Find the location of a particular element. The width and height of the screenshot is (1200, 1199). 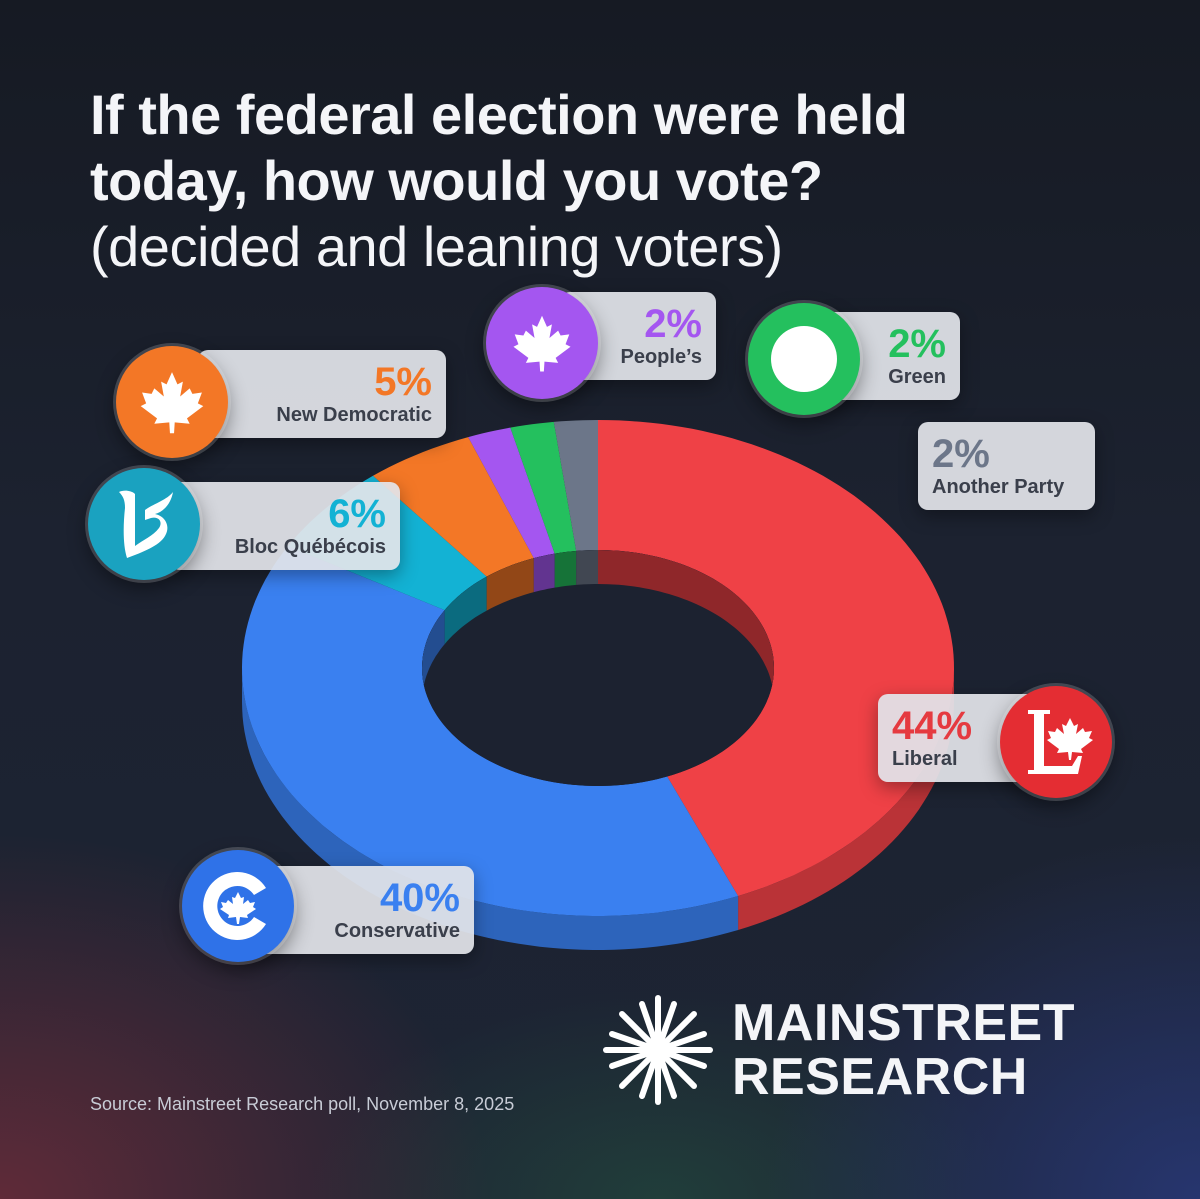

label-name: People’s is located at coordinates (661, 357).